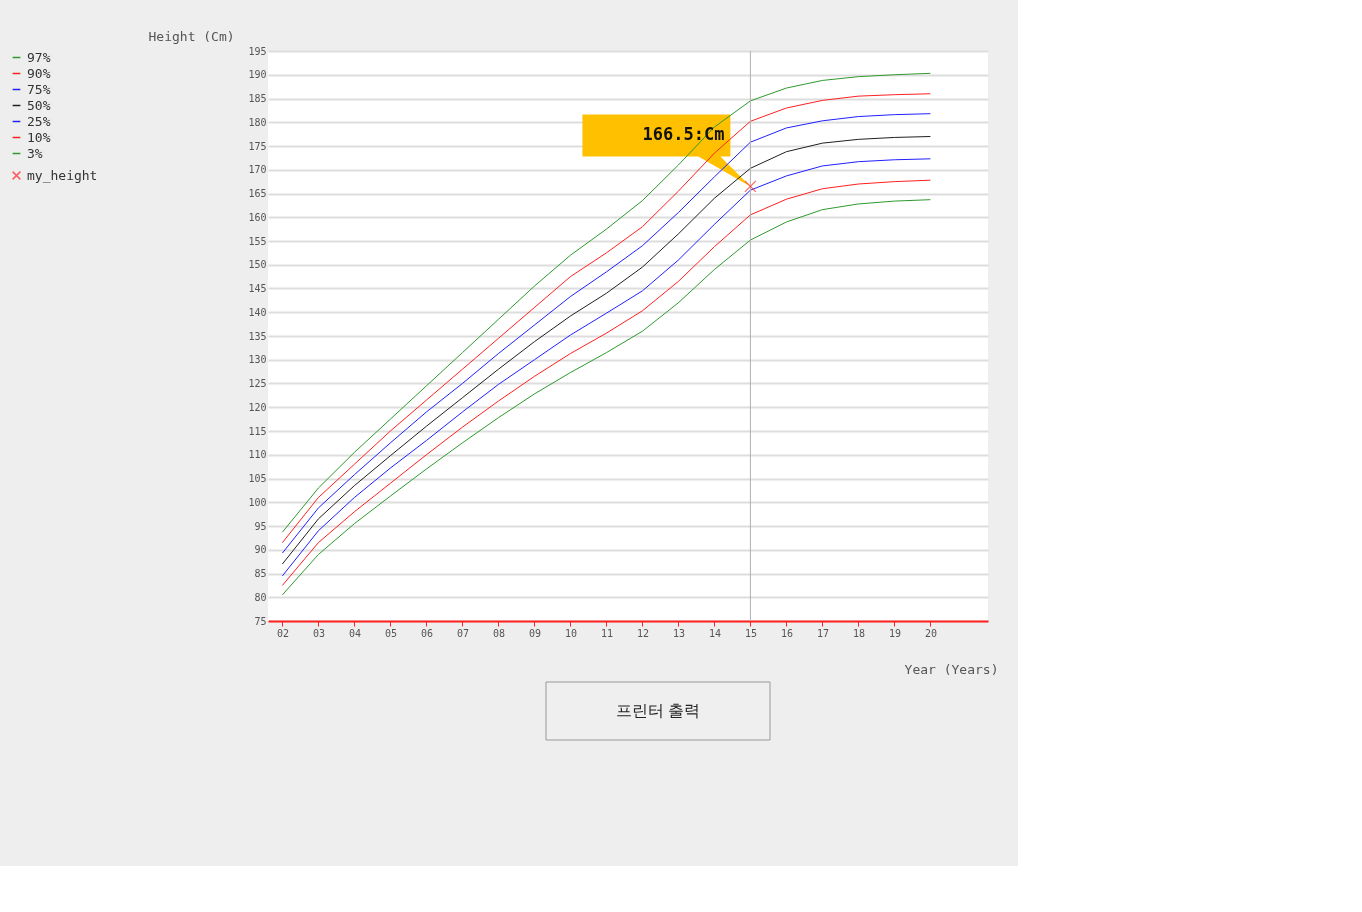 This screenshot has width=1362, height=912. Describe the element at coordinates (39, 89) in the screenshot. I see `legend-label: 75%` at that location.